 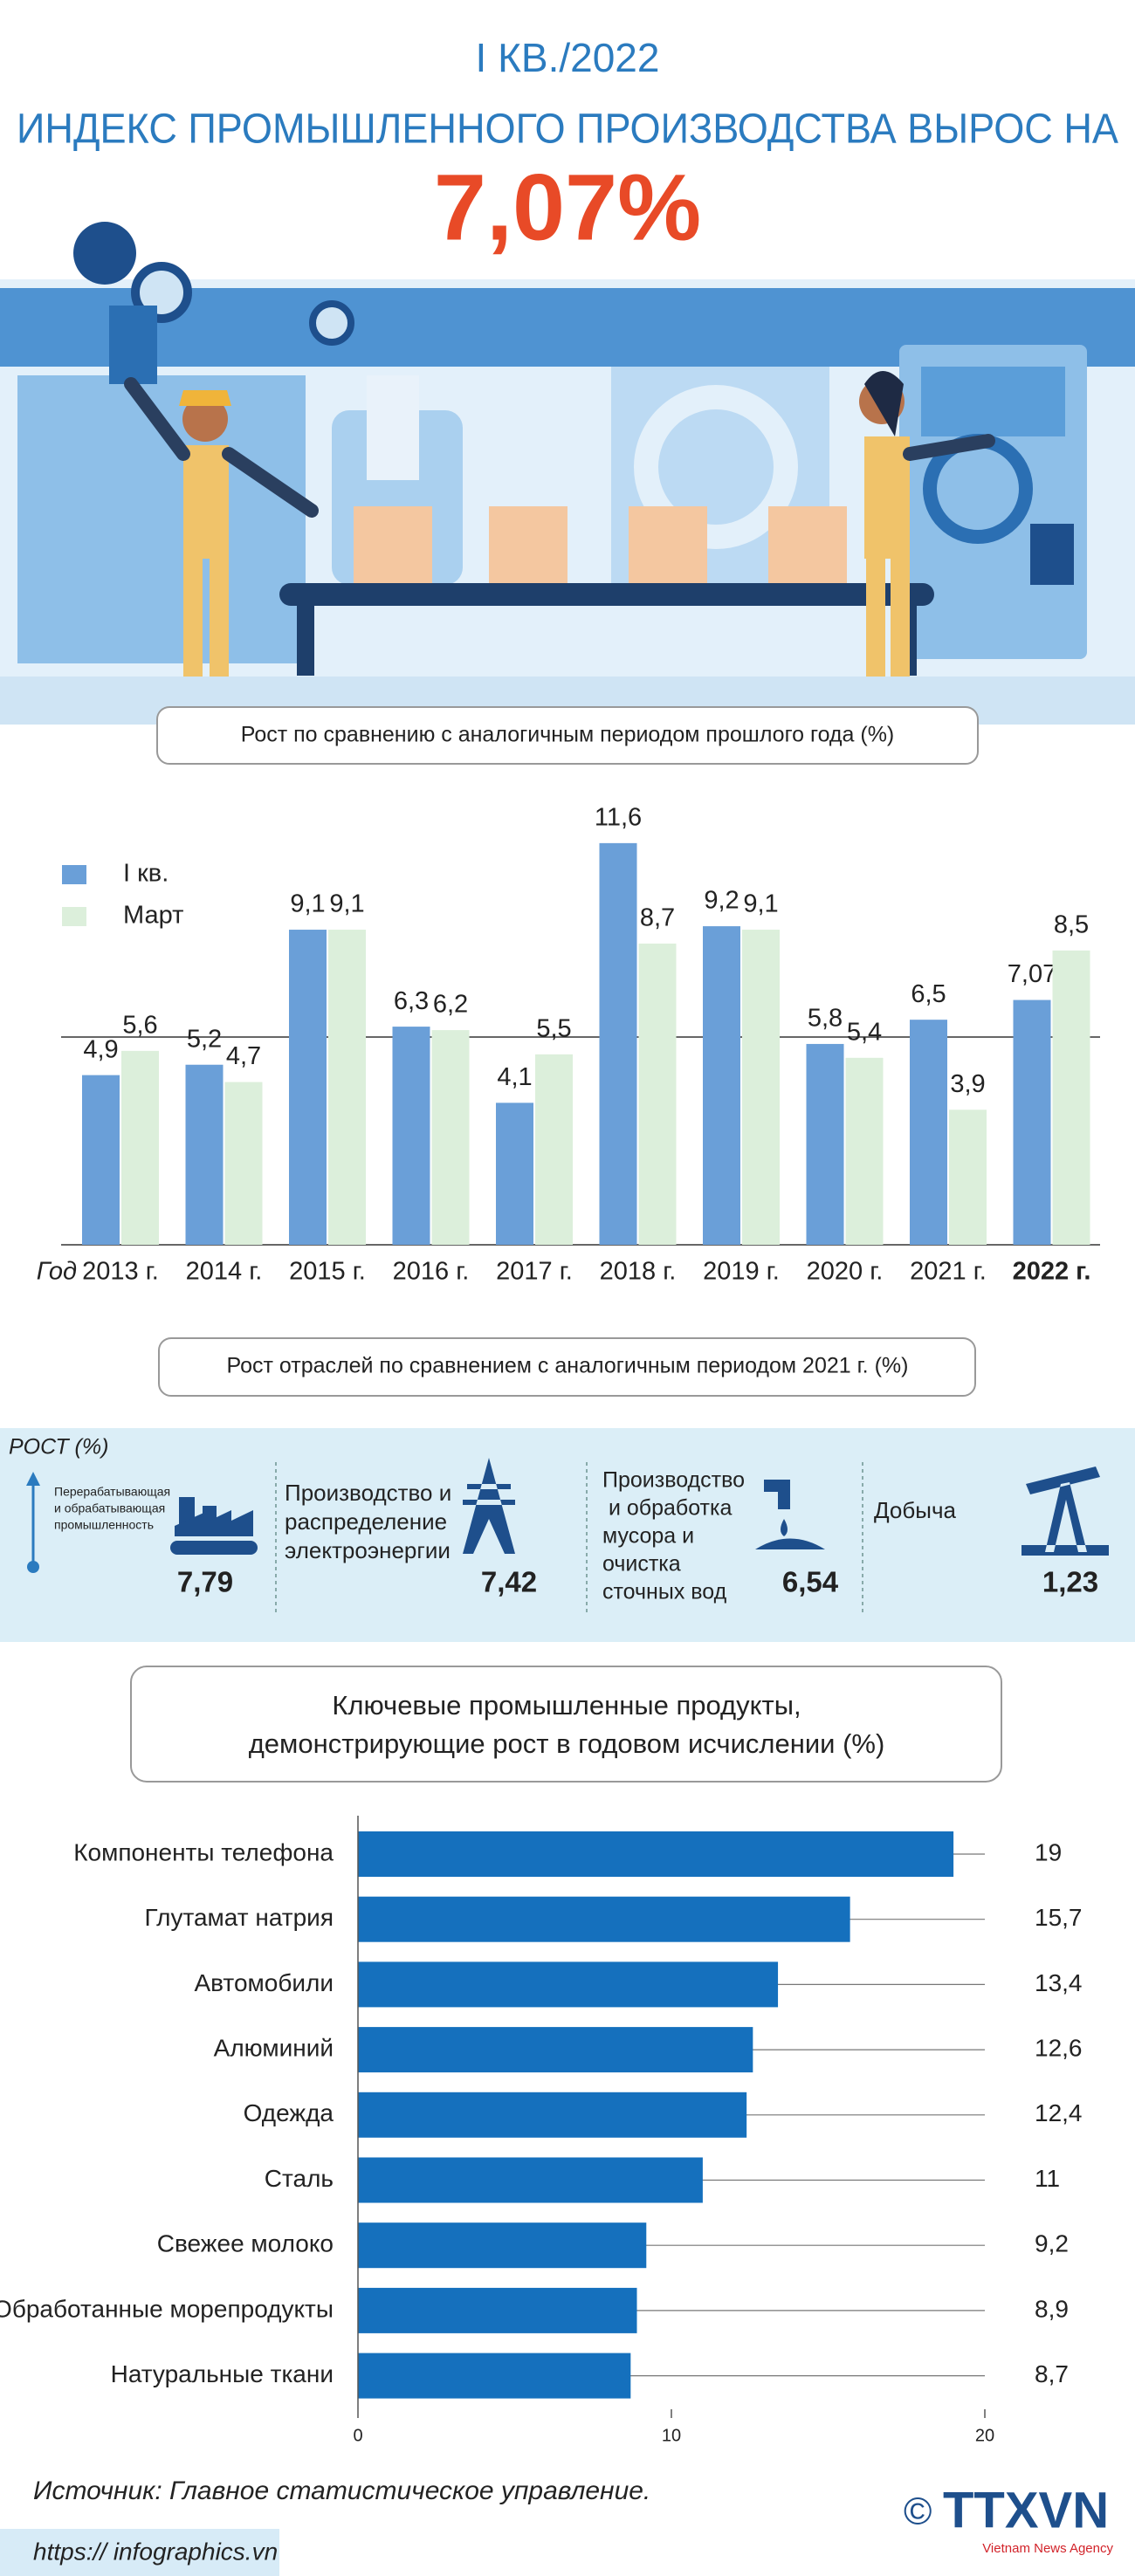 I want to click on value-label: 12,6, so click(x=1059, y=2047).